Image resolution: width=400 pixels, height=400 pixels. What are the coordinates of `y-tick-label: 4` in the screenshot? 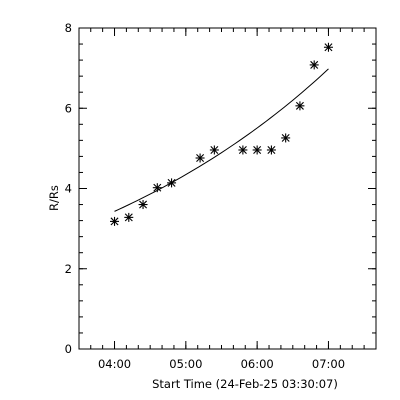 It's located at (68, 189).